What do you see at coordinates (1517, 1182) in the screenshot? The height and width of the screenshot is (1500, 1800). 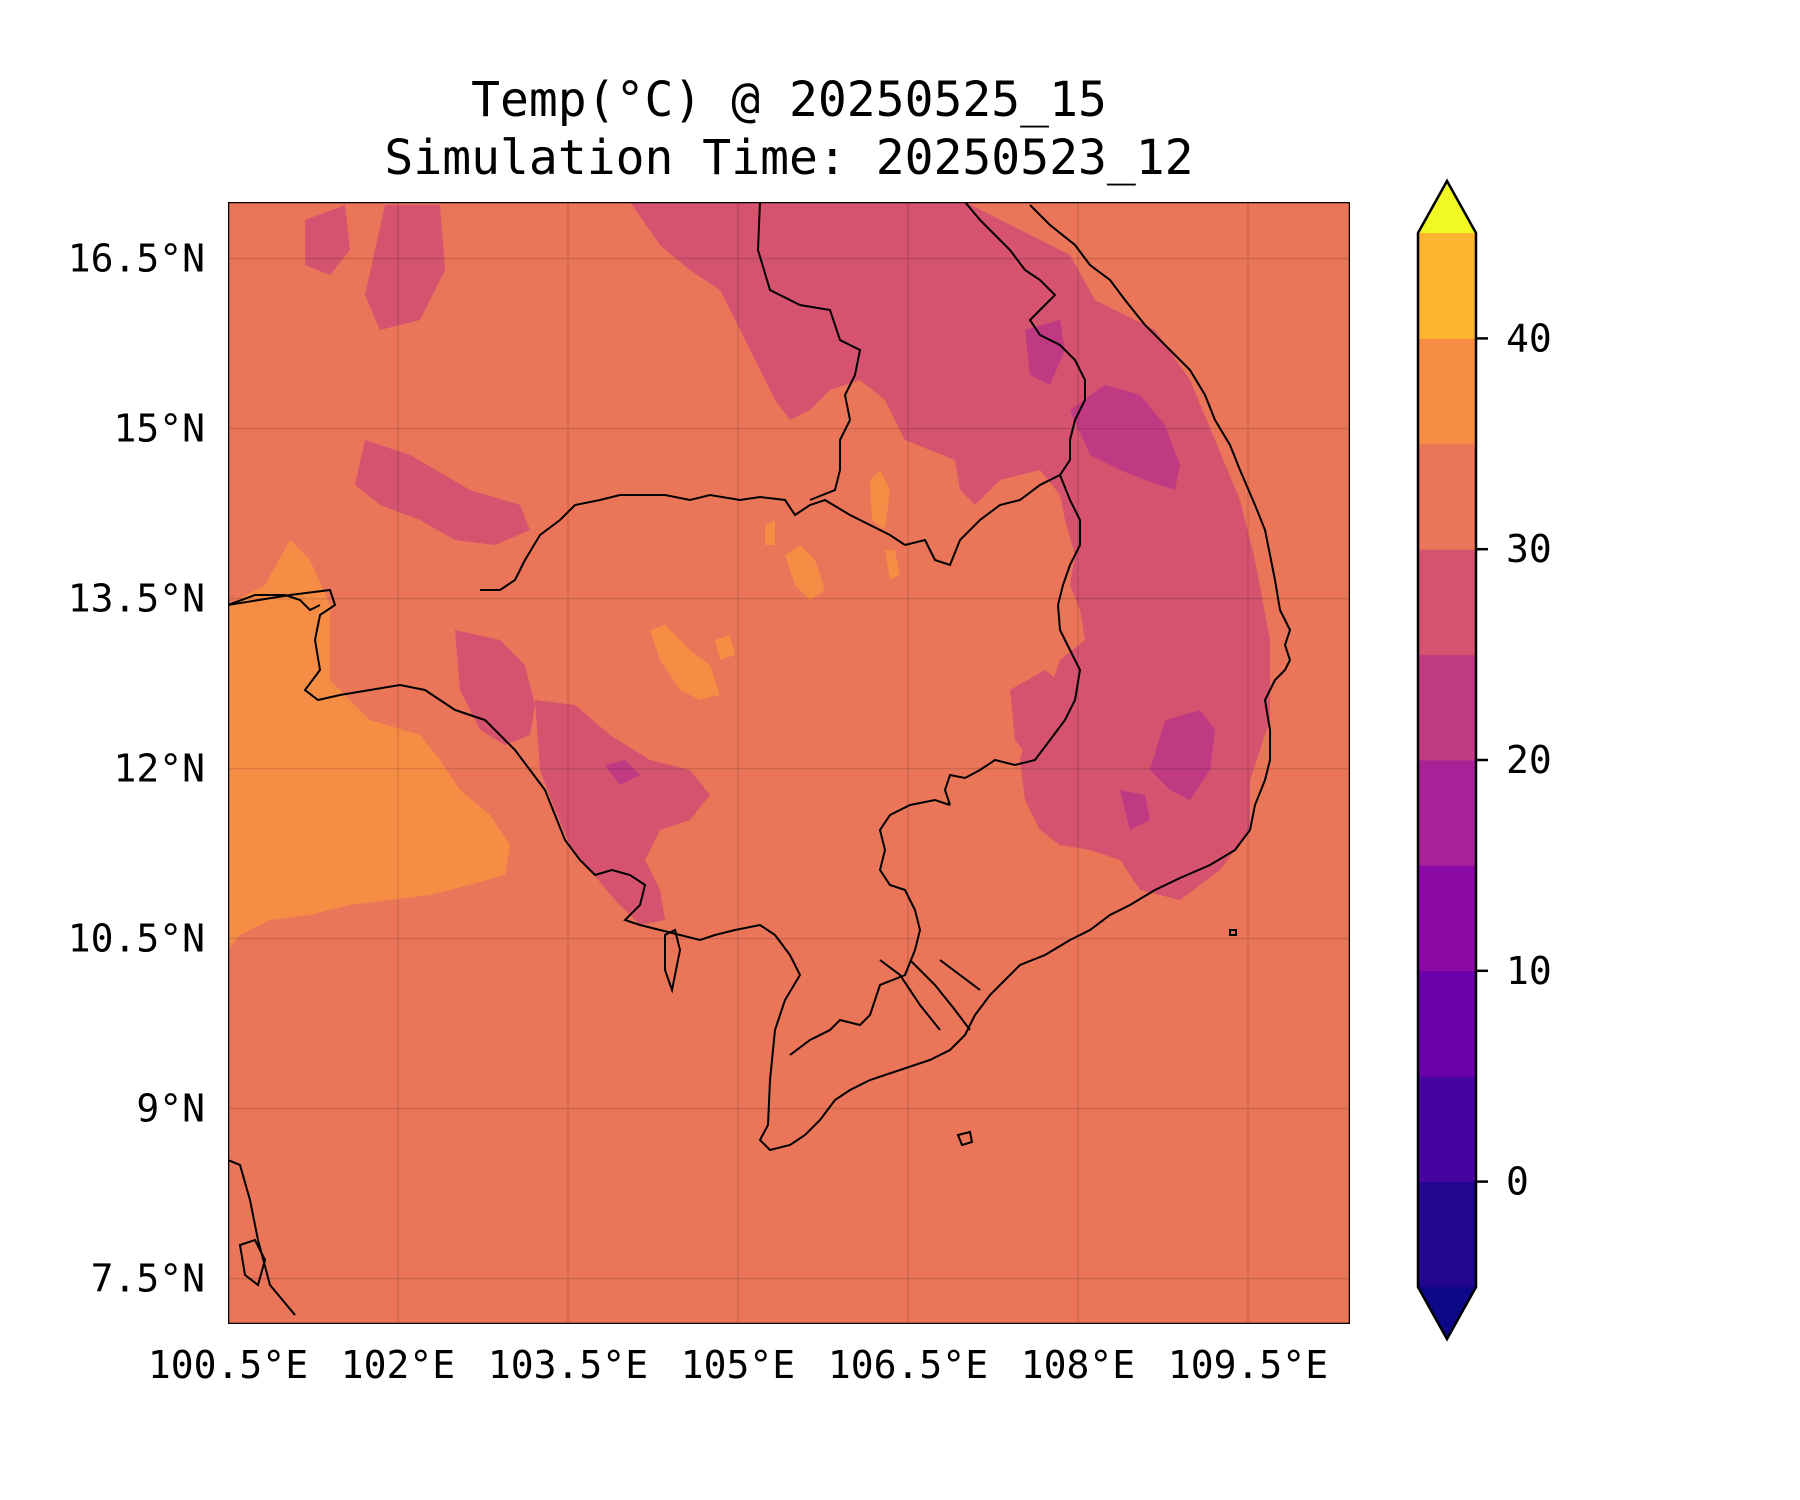 I see `colorbar-tick-label: 0` at bounding box center [1517, 1182].